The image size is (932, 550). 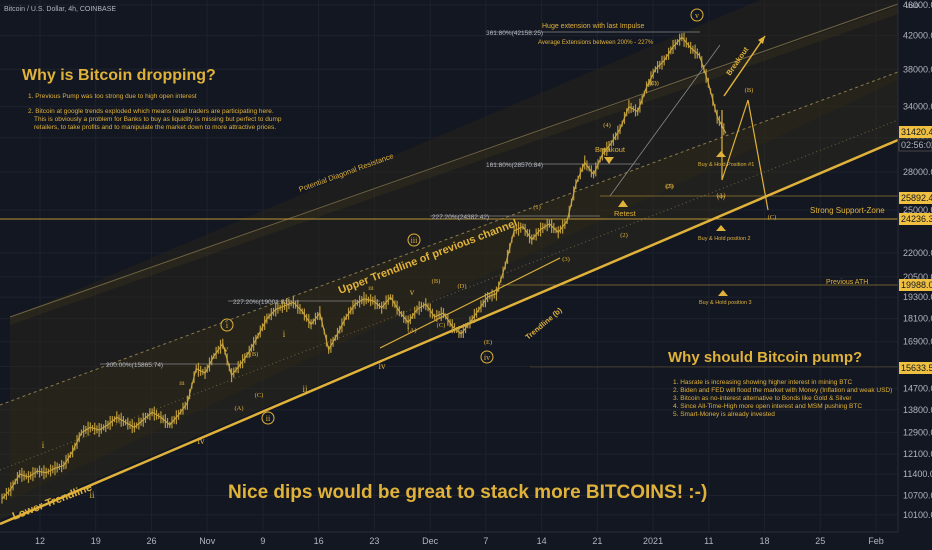 I want to click on x-tick-label-12: 11, so click(x=708, y=541).